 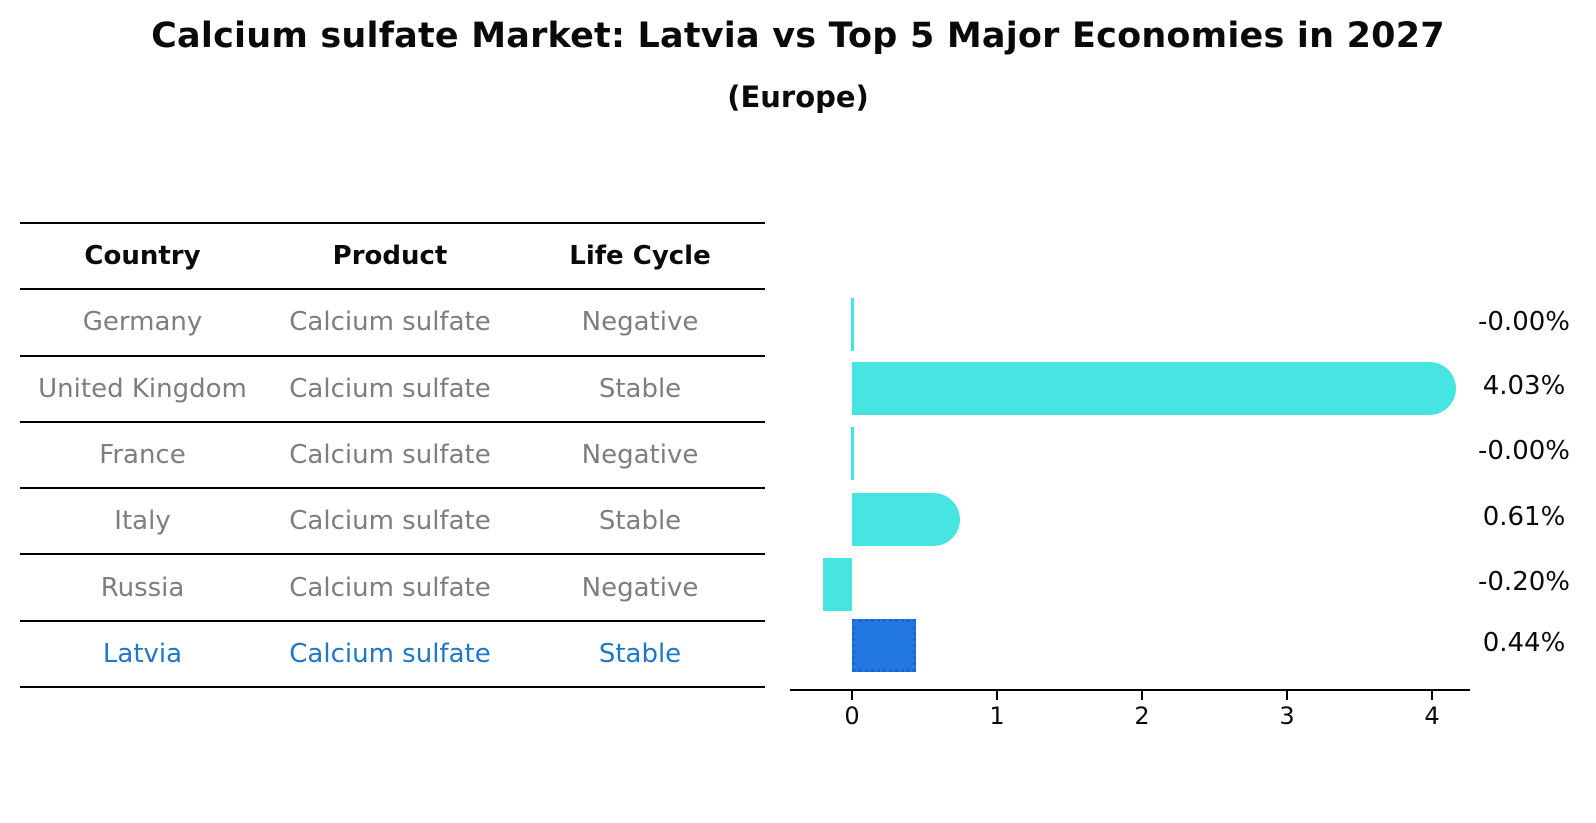 What do you see at coordinates (1142, 716) in the screenshot?
I see `x-axis-tick-label-2: 2` at bounding box center [1142, 716].